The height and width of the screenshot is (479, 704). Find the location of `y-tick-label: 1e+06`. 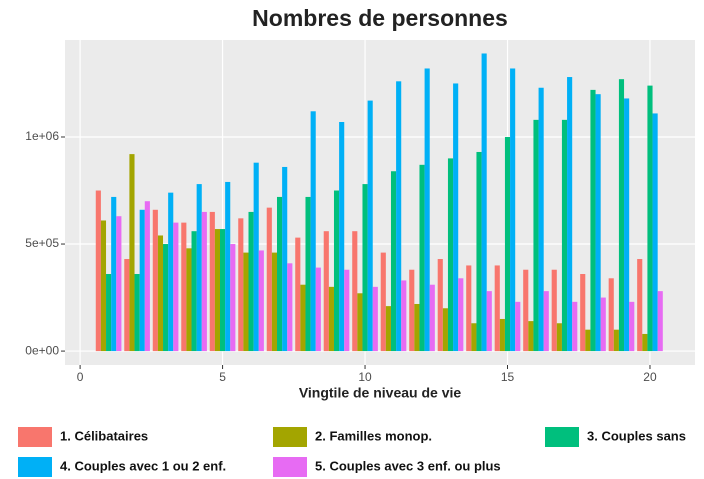

y-tick-label: 1e+06 is located at coordinates (42, 136).